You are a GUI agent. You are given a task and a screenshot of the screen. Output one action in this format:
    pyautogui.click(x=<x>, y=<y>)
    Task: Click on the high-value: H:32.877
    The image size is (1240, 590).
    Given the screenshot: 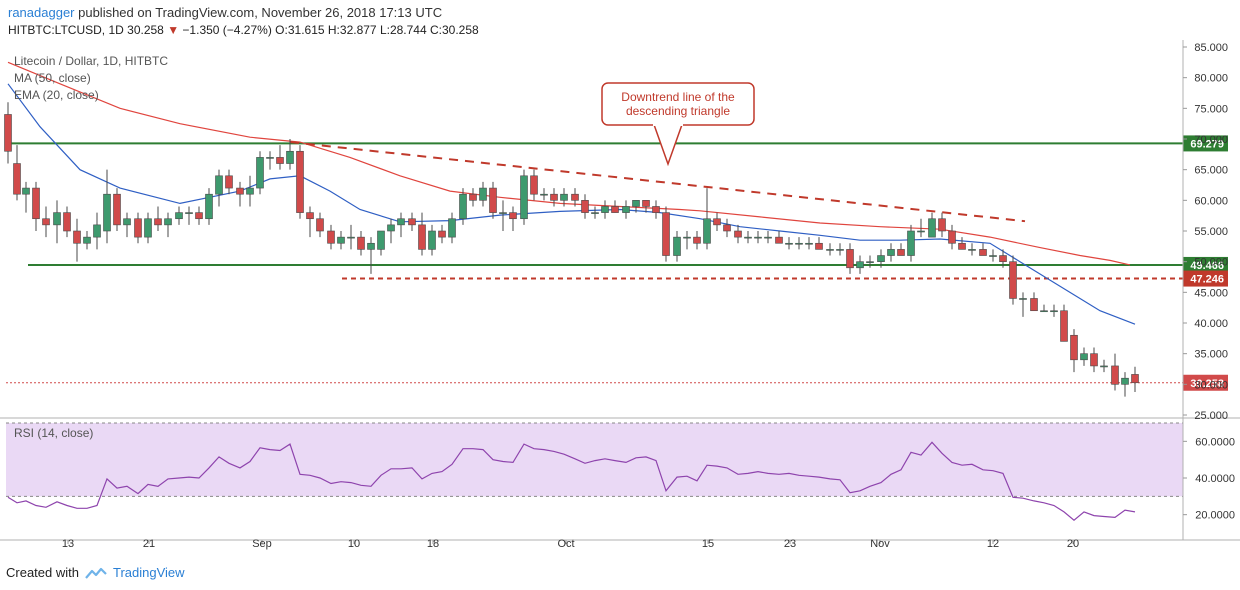 What is the action you would take?
    pyautogui.click(x=352, y=30)
    